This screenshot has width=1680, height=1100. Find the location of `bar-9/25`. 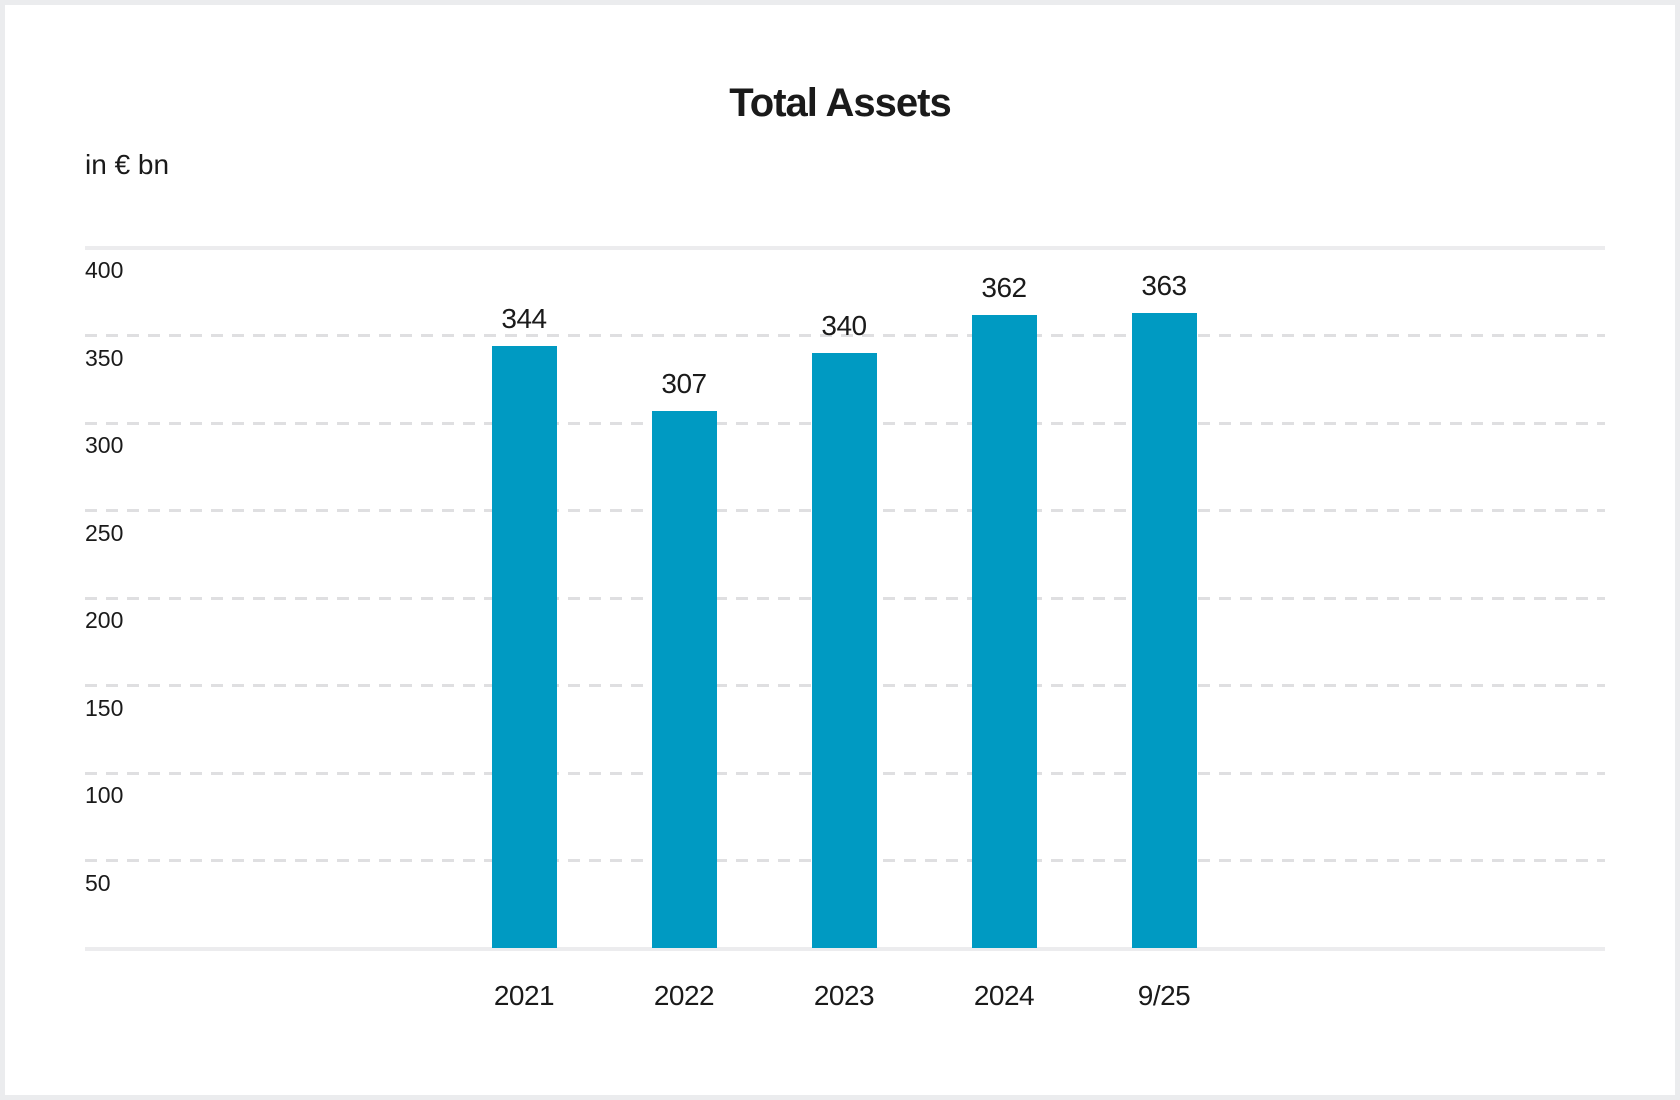

bar-9/25 is located at coordinates (1164, 630).